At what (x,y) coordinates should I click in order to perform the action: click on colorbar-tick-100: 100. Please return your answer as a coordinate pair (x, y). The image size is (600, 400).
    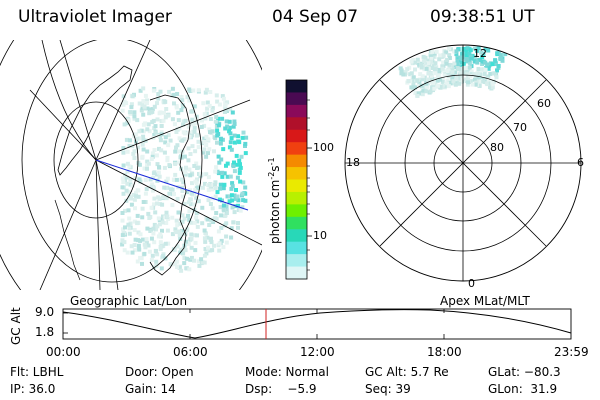
    Looking at the image, I should click on (323, 147).